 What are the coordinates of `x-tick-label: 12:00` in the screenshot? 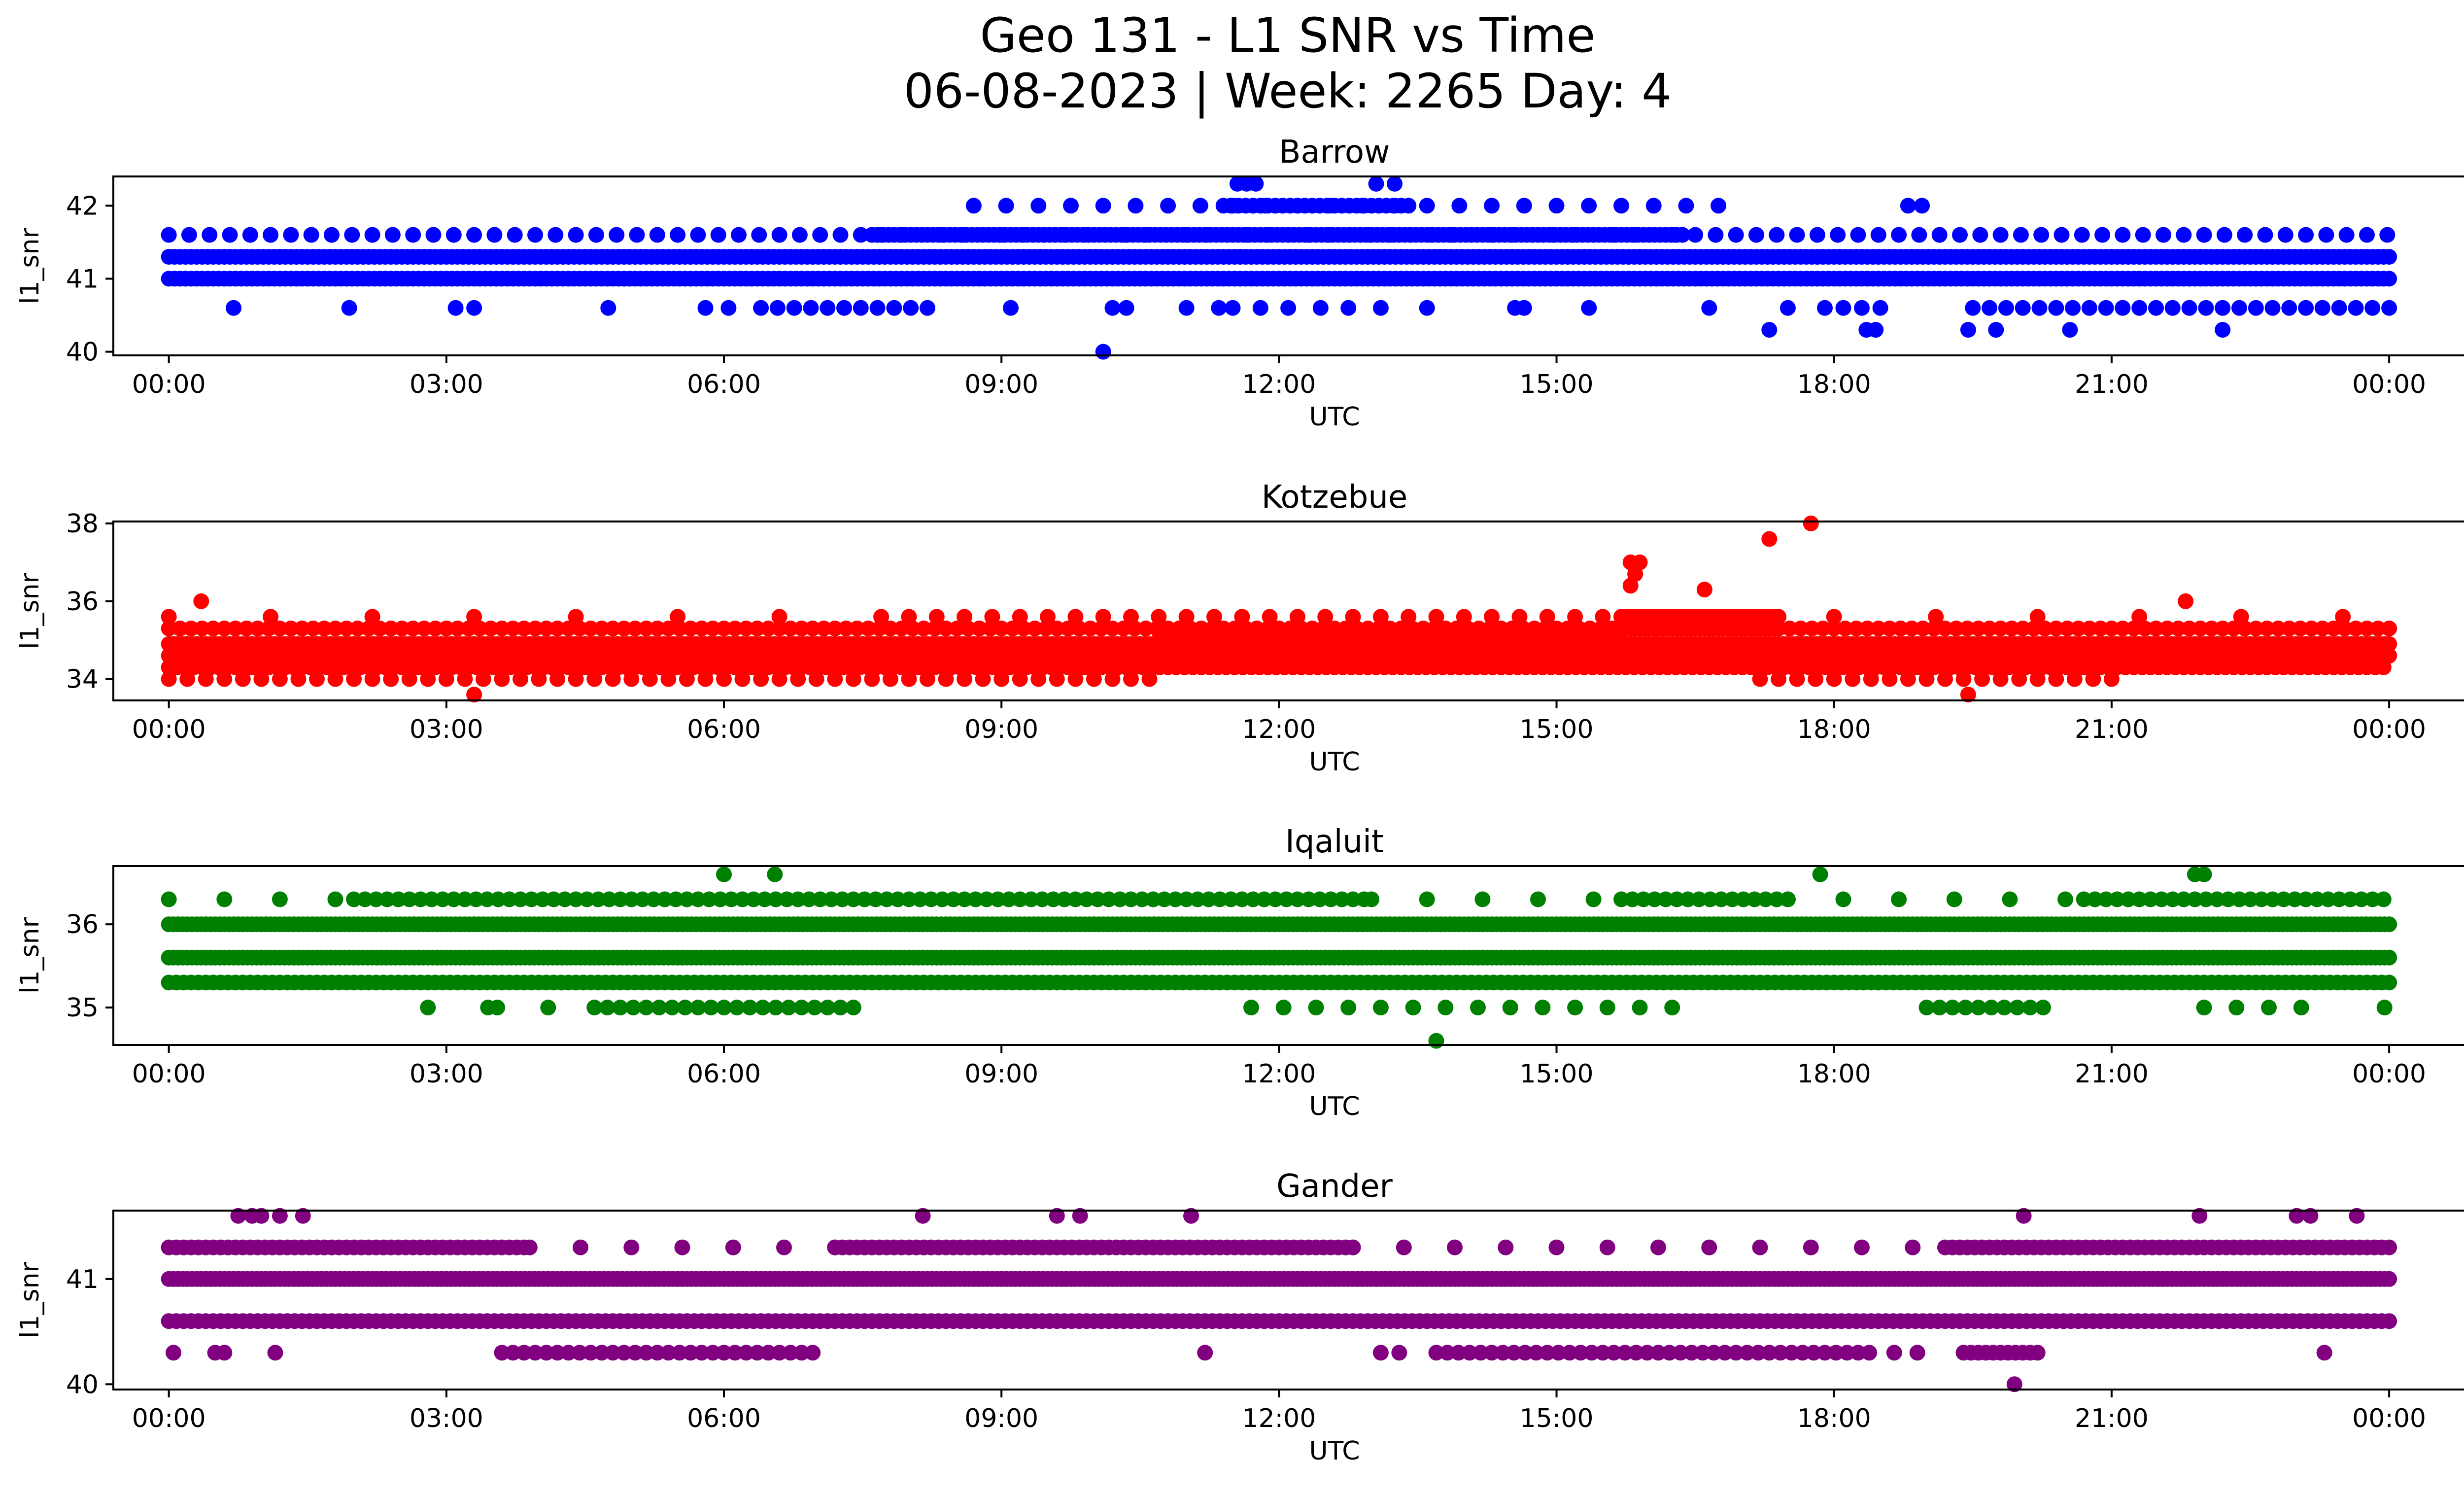 It's located at (1279, 729).